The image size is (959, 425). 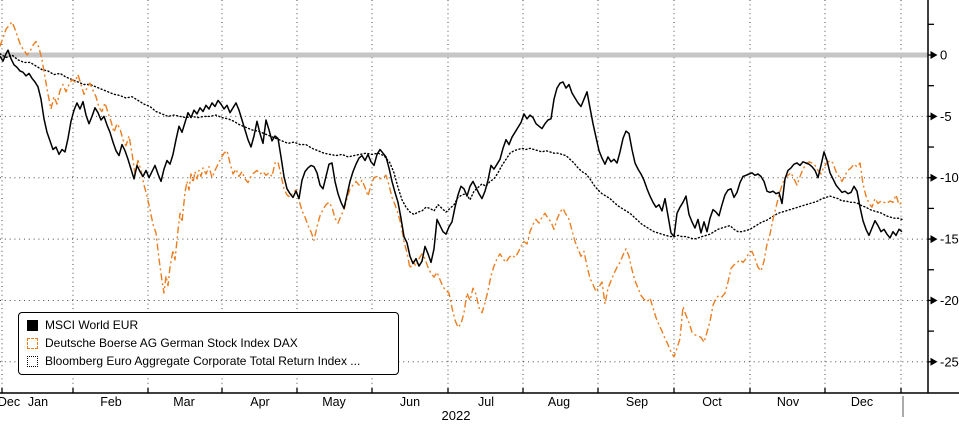 I want to click on x-month-label: Feb, so click(x=111, y=402).